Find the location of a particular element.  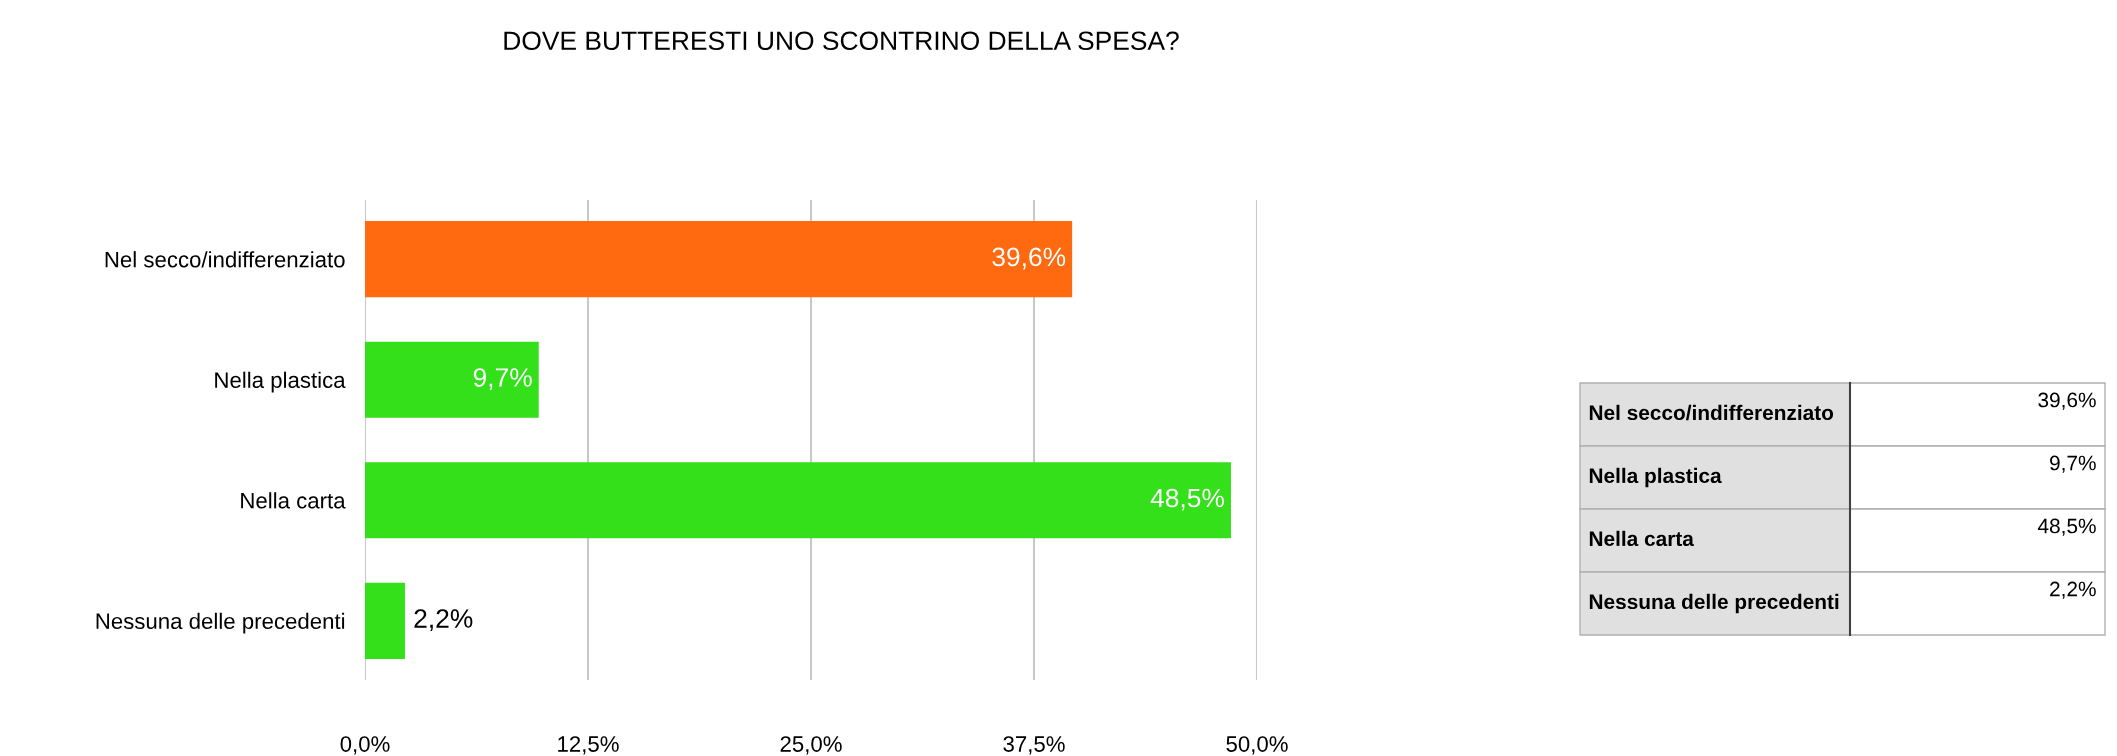

x-tick-label: 37,5% is located at coordinates (1034, 745).